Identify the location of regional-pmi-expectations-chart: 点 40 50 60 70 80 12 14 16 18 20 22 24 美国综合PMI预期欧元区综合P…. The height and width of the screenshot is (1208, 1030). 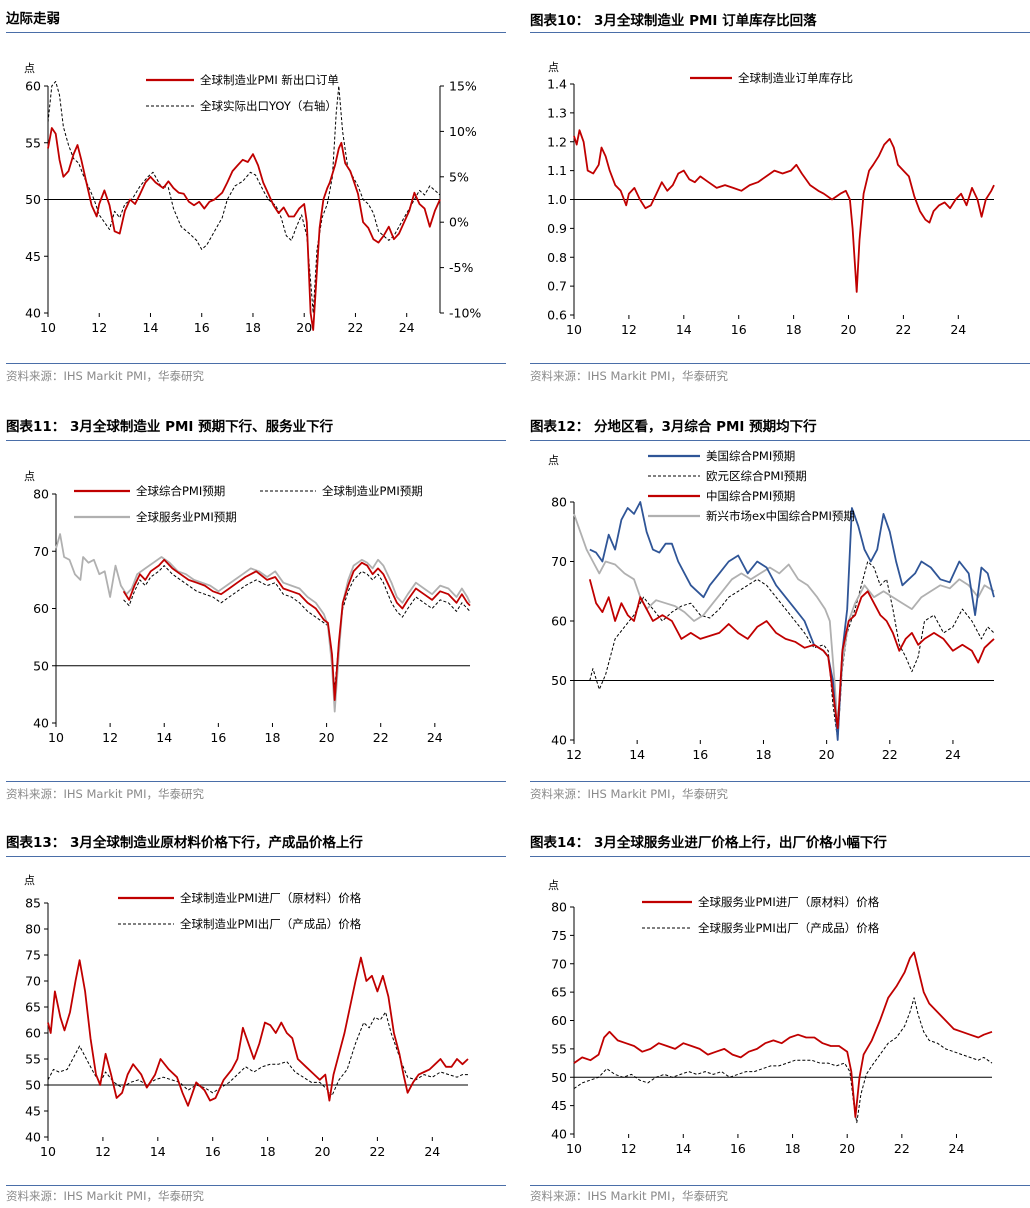
(771, 605).